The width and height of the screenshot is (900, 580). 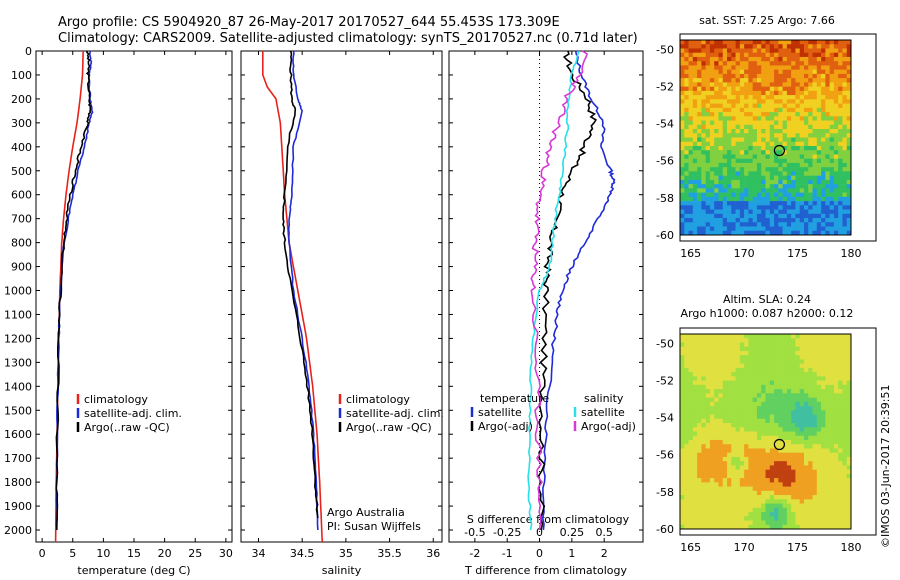 What do you see at coordinates (165, 553) in the screenshot?
I see `x-tick-label: 20` at bounding box center [165, 553].